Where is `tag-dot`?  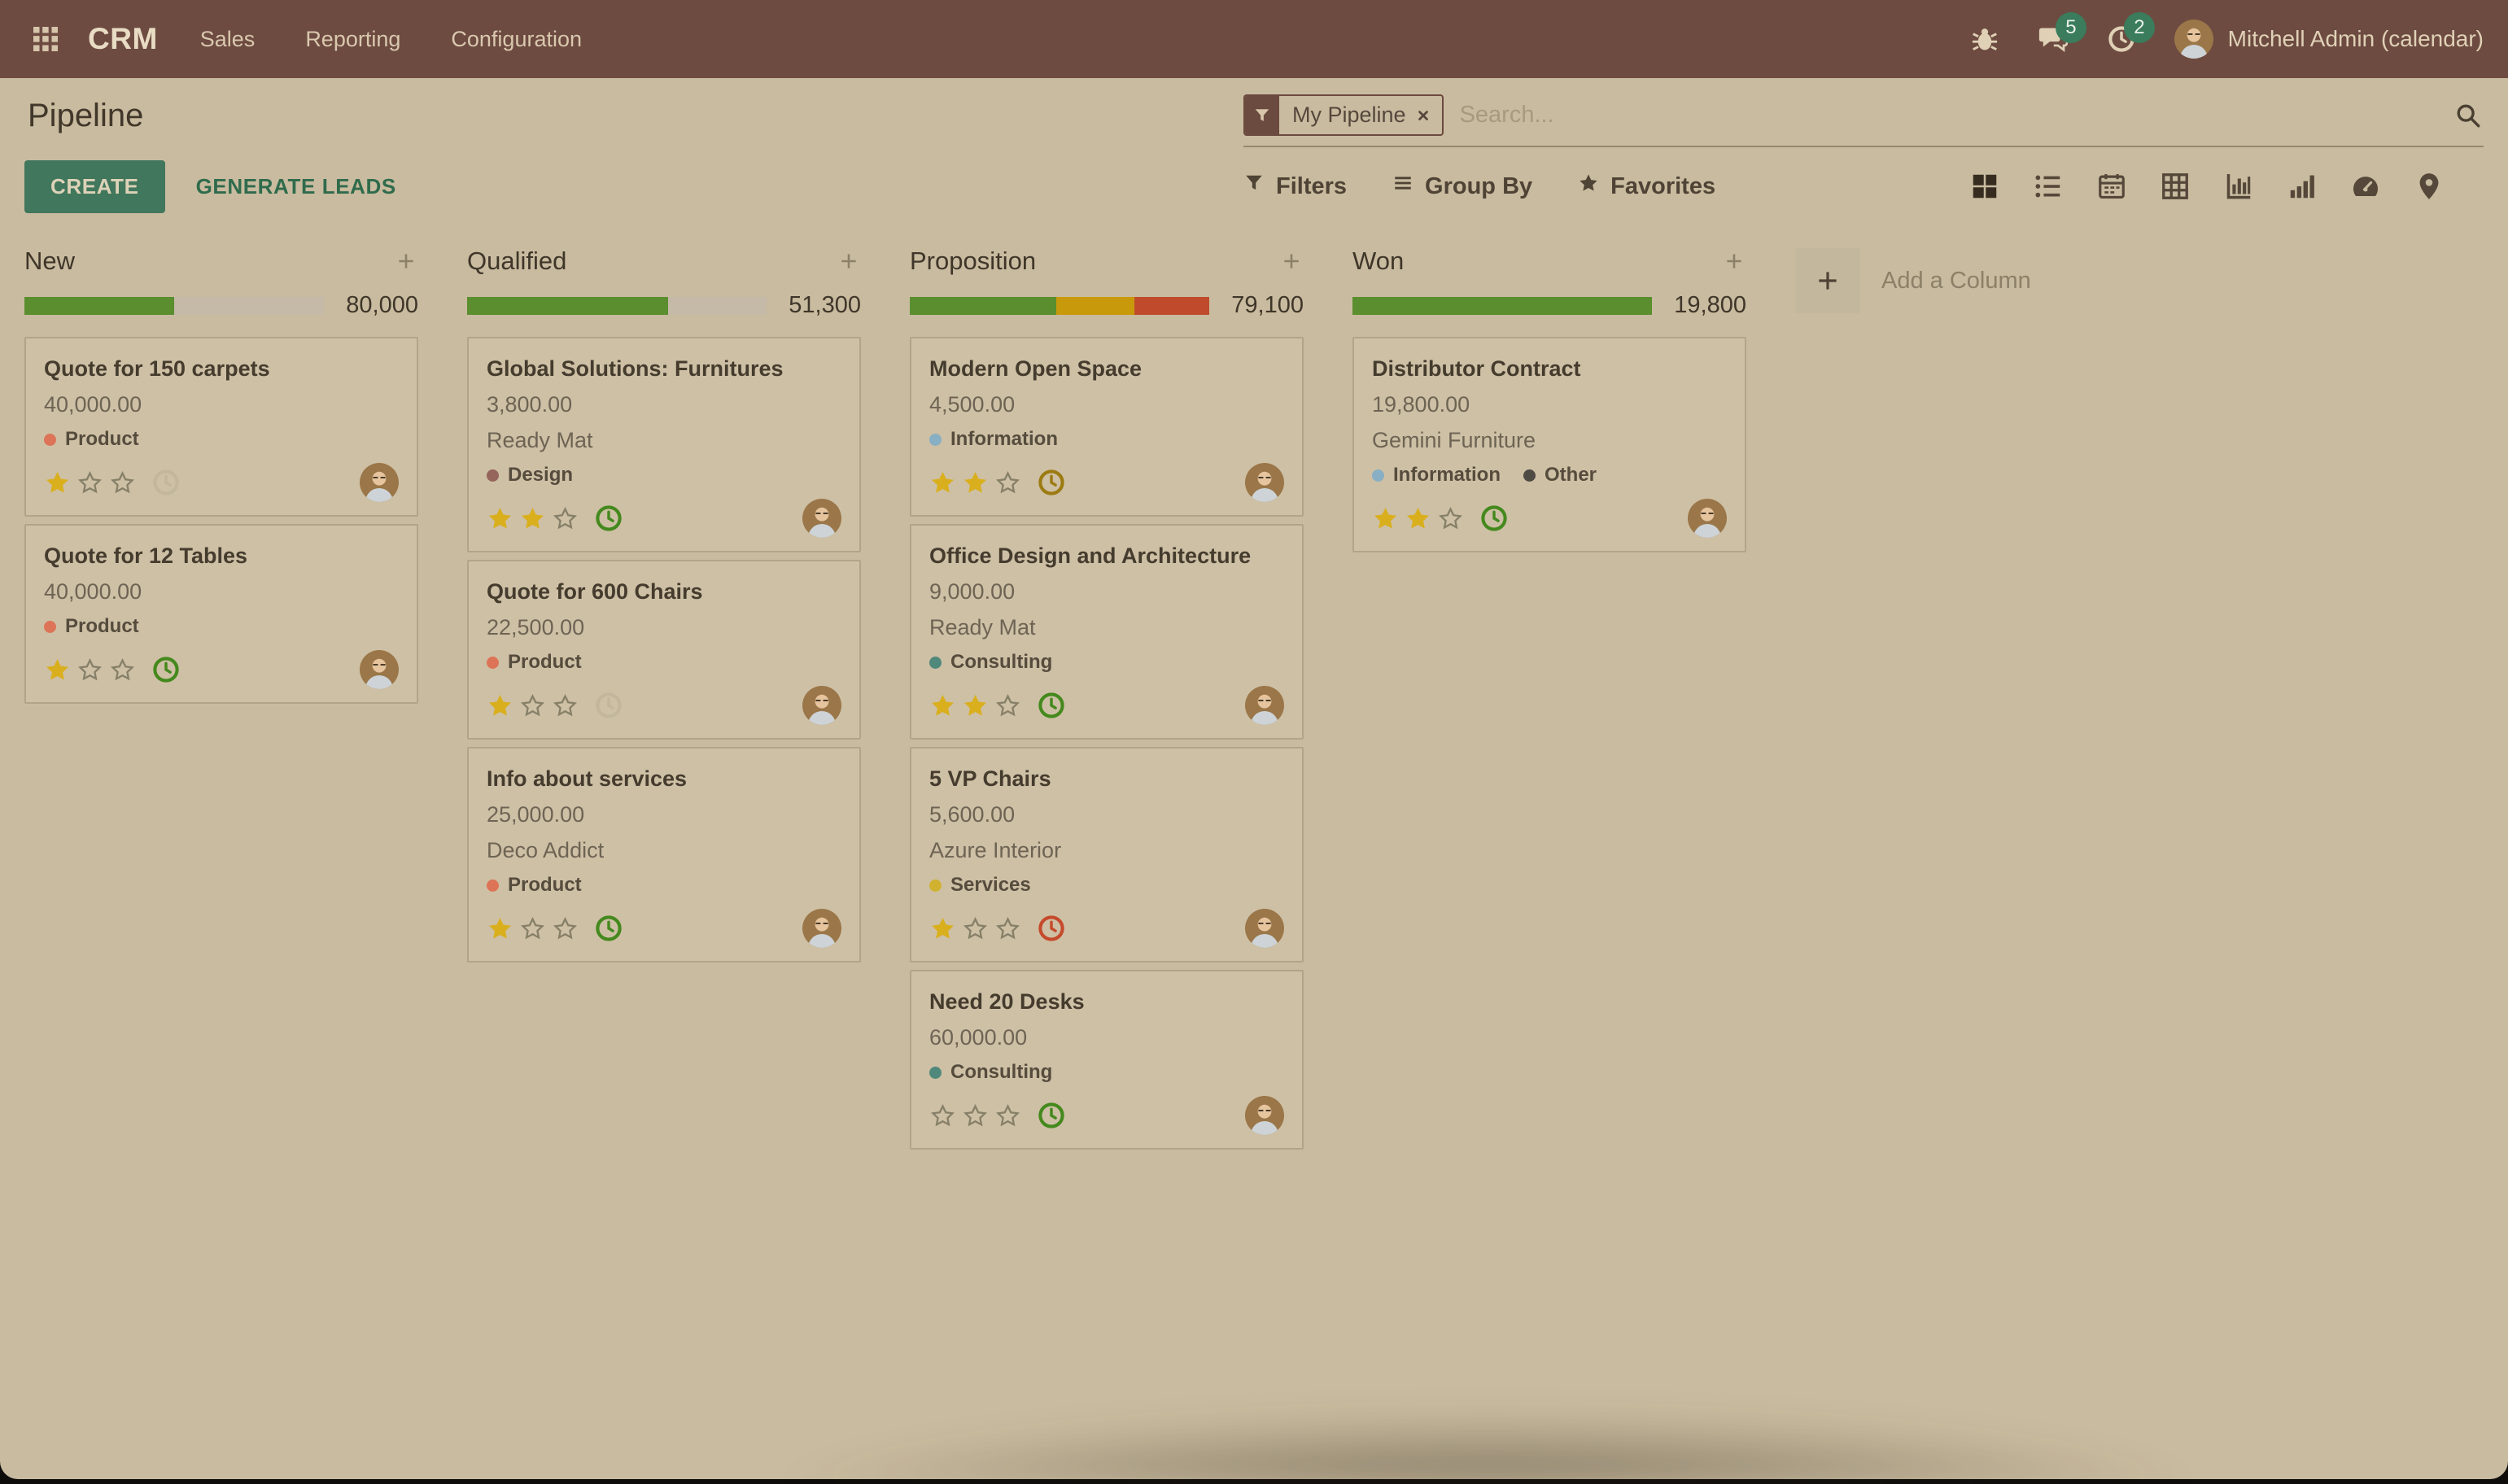 tag-dot is located at coordinates (493, 663).